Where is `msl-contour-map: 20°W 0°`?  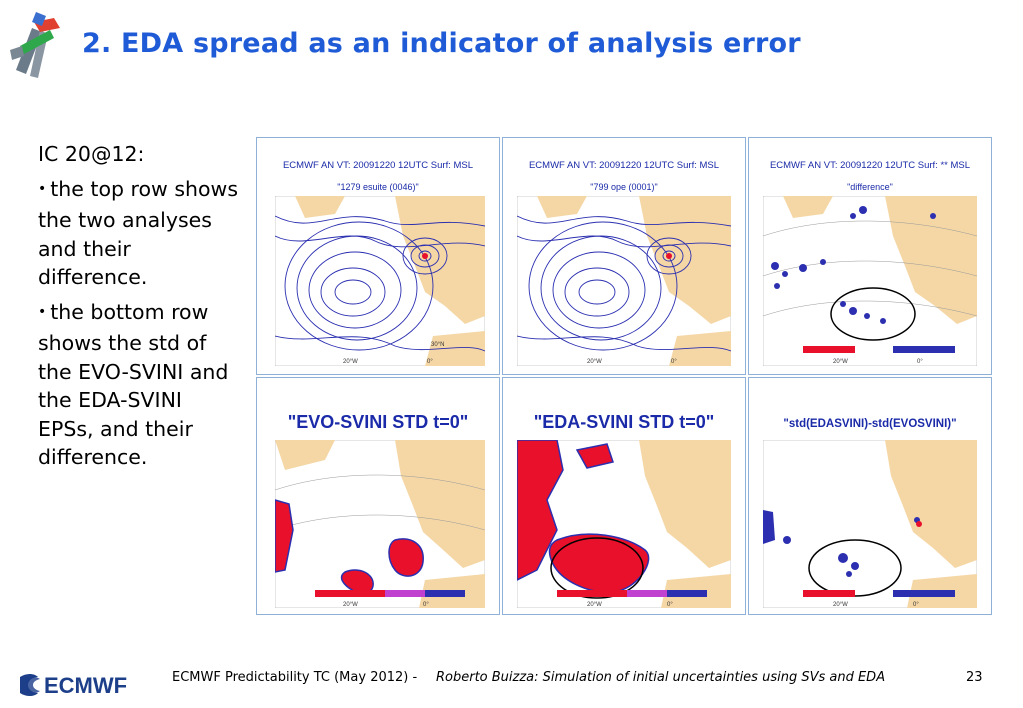
msl-contour-map: 20°W 0° is located at coordinates (624, 281).